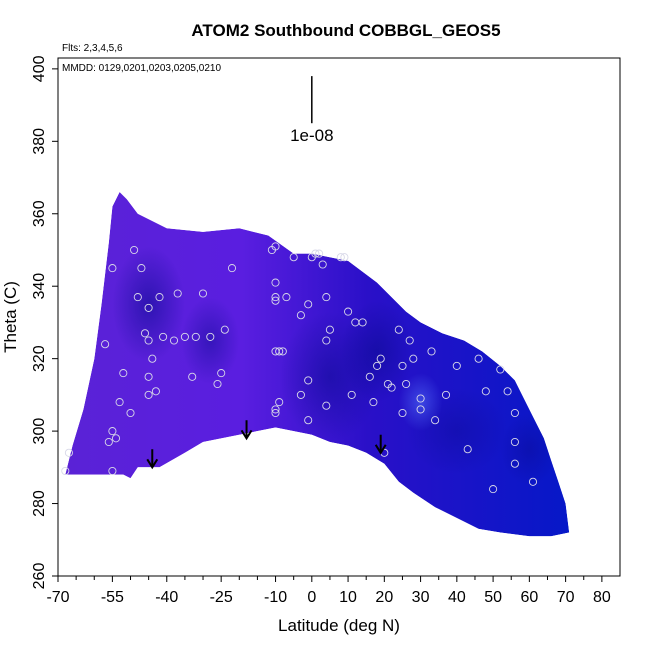 This screenshot has width=650, height=650. What do you see at coordinates (39, 431) in the screenshot?
I see `y-tick-label: 300` at bounding box center [39, 431].